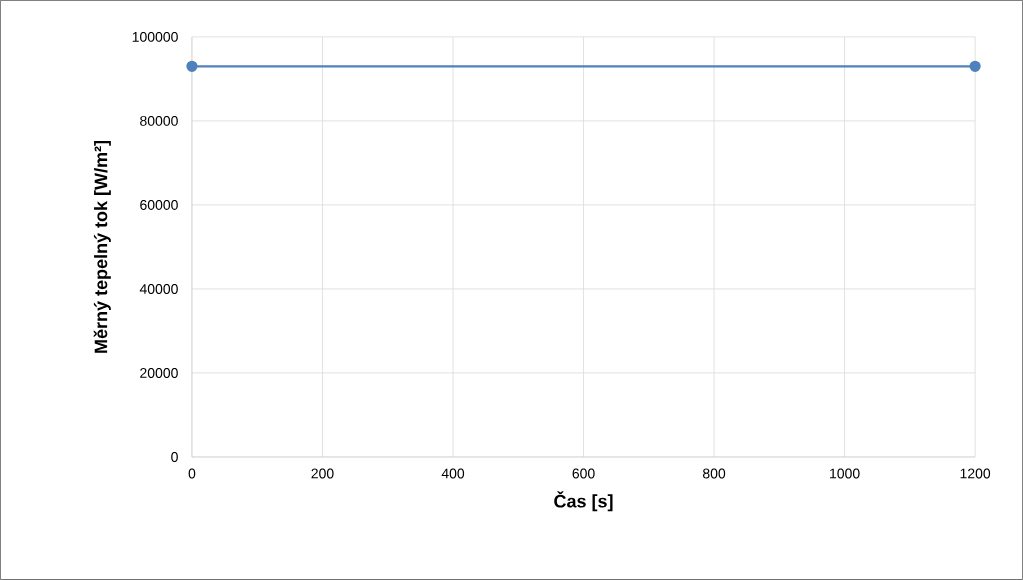  I want to click on y-axis-title: Měrný tepelný tok [W/m²], so click(102, 246).